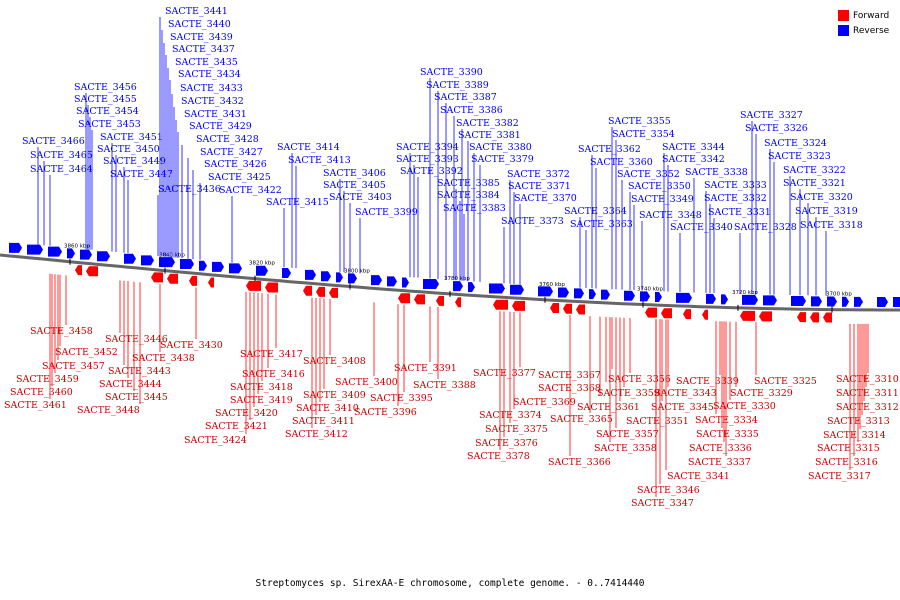 Image resolution: width=900 pixels, height=600 pixels. What do you see at coordinates (250, 190) in the screenshot?
I see `reverse-gene-label: SACTE_3422` at bounding box center [250, 190].